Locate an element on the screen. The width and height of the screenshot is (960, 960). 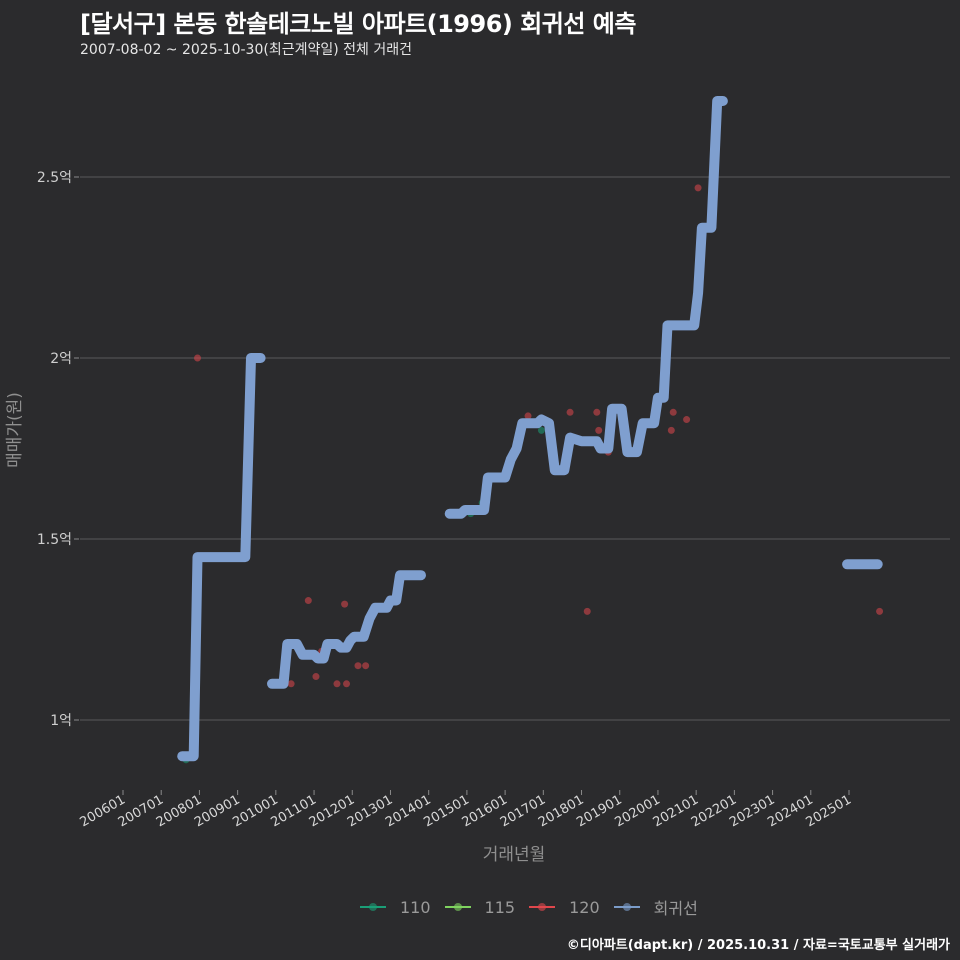
legend-label: 110 is located at coordinates (415, 907).